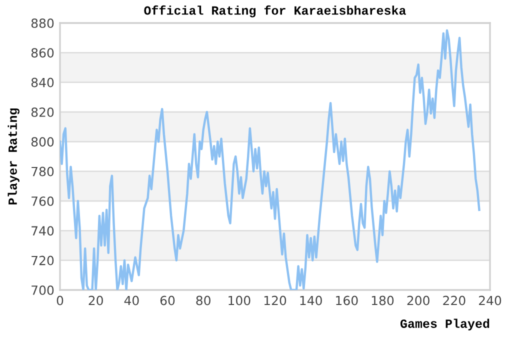 This screenshot has height=340, width=510. Describe the element at coordinates (42, 112) in the screenshot. I see `y-tick-label: 820` at that location.